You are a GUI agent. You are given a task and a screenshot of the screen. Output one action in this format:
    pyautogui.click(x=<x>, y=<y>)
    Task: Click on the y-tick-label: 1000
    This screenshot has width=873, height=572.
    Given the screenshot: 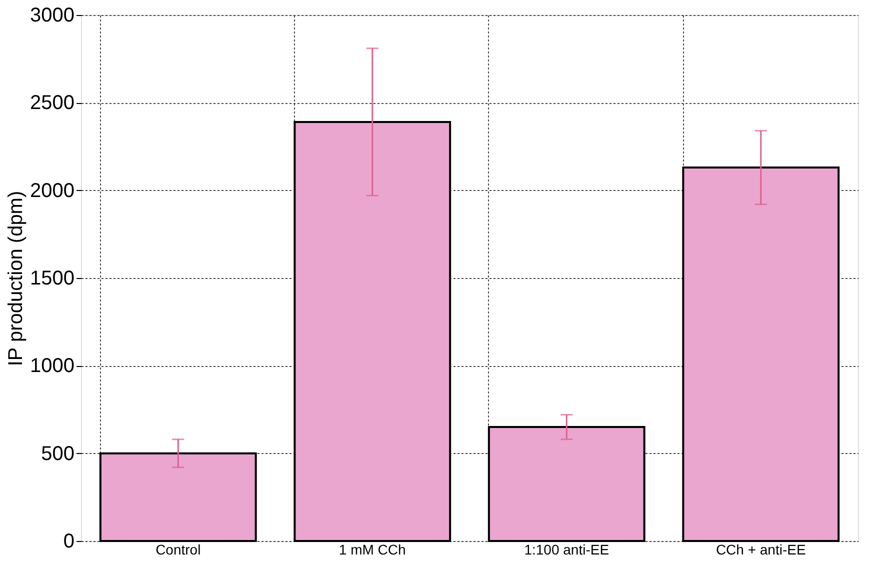 What is the action you would take?
    pyautogui.click(x=52, y=366)
    